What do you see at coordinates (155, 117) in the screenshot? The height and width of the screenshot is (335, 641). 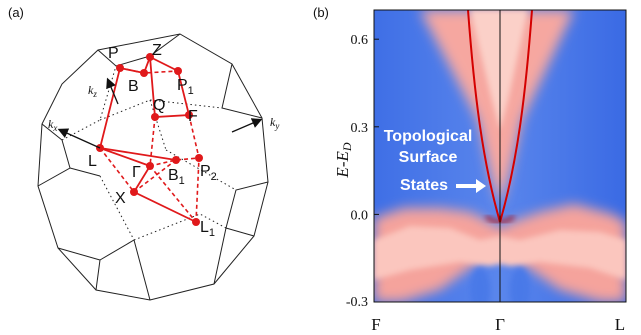 I see `point-Q` at bounding box center [155, 117].